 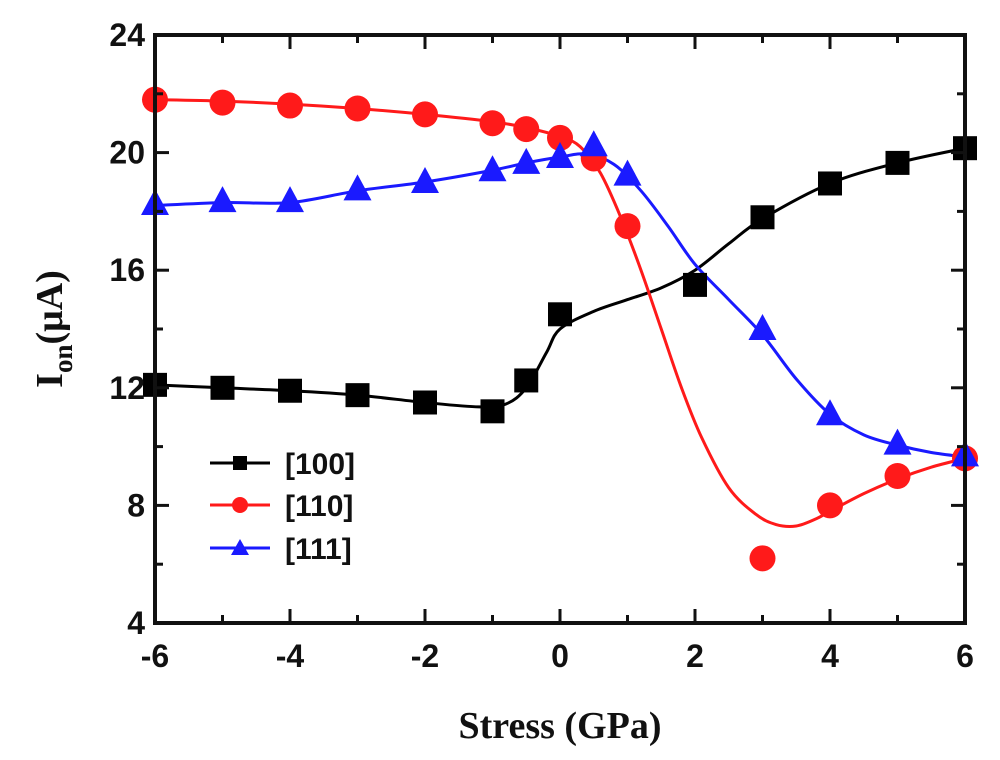 What do you see at coordinates (50, 307) in the screenshot?
I see `y-axis-title-unit: (μA)` at bounding box center [50, 307].